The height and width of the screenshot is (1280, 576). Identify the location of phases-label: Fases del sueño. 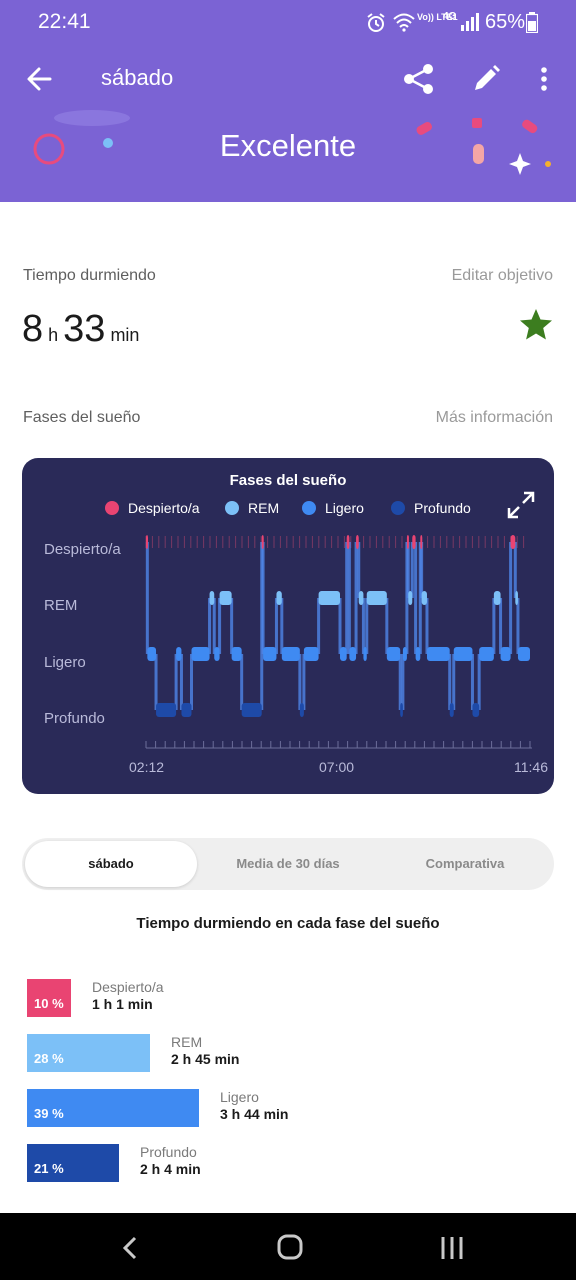
(82, 417).